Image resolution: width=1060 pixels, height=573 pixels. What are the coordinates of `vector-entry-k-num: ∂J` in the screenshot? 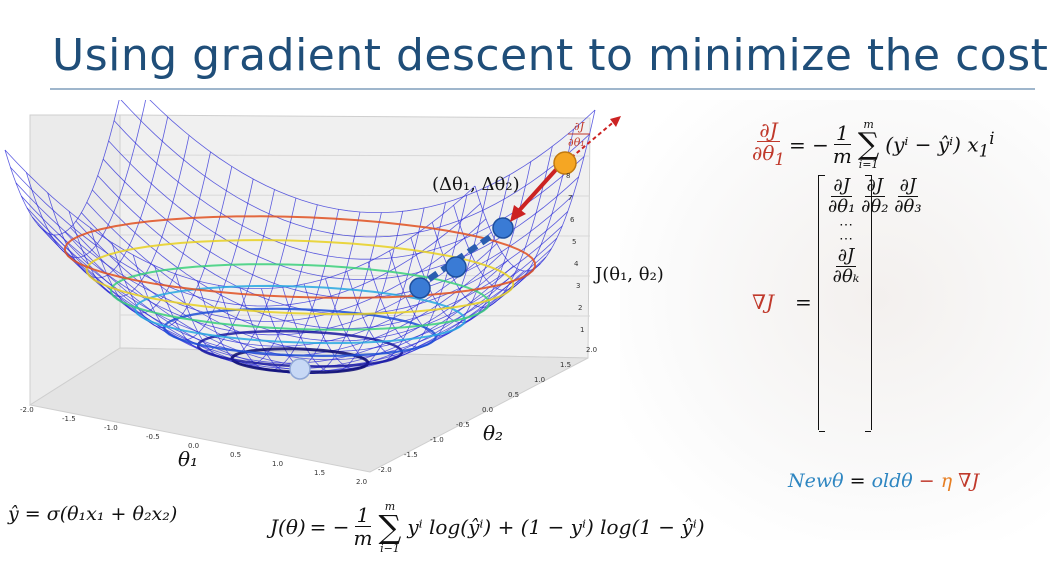 It's located at (846, 256).